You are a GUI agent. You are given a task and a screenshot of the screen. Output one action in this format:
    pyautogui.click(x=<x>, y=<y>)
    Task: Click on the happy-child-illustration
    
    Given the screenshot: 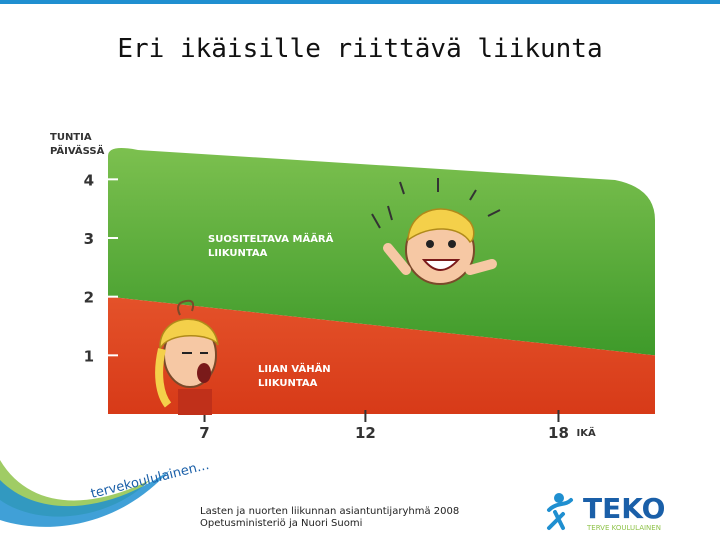 What is the action you would take?
    pyautogui.click(x=436, y=231)
    